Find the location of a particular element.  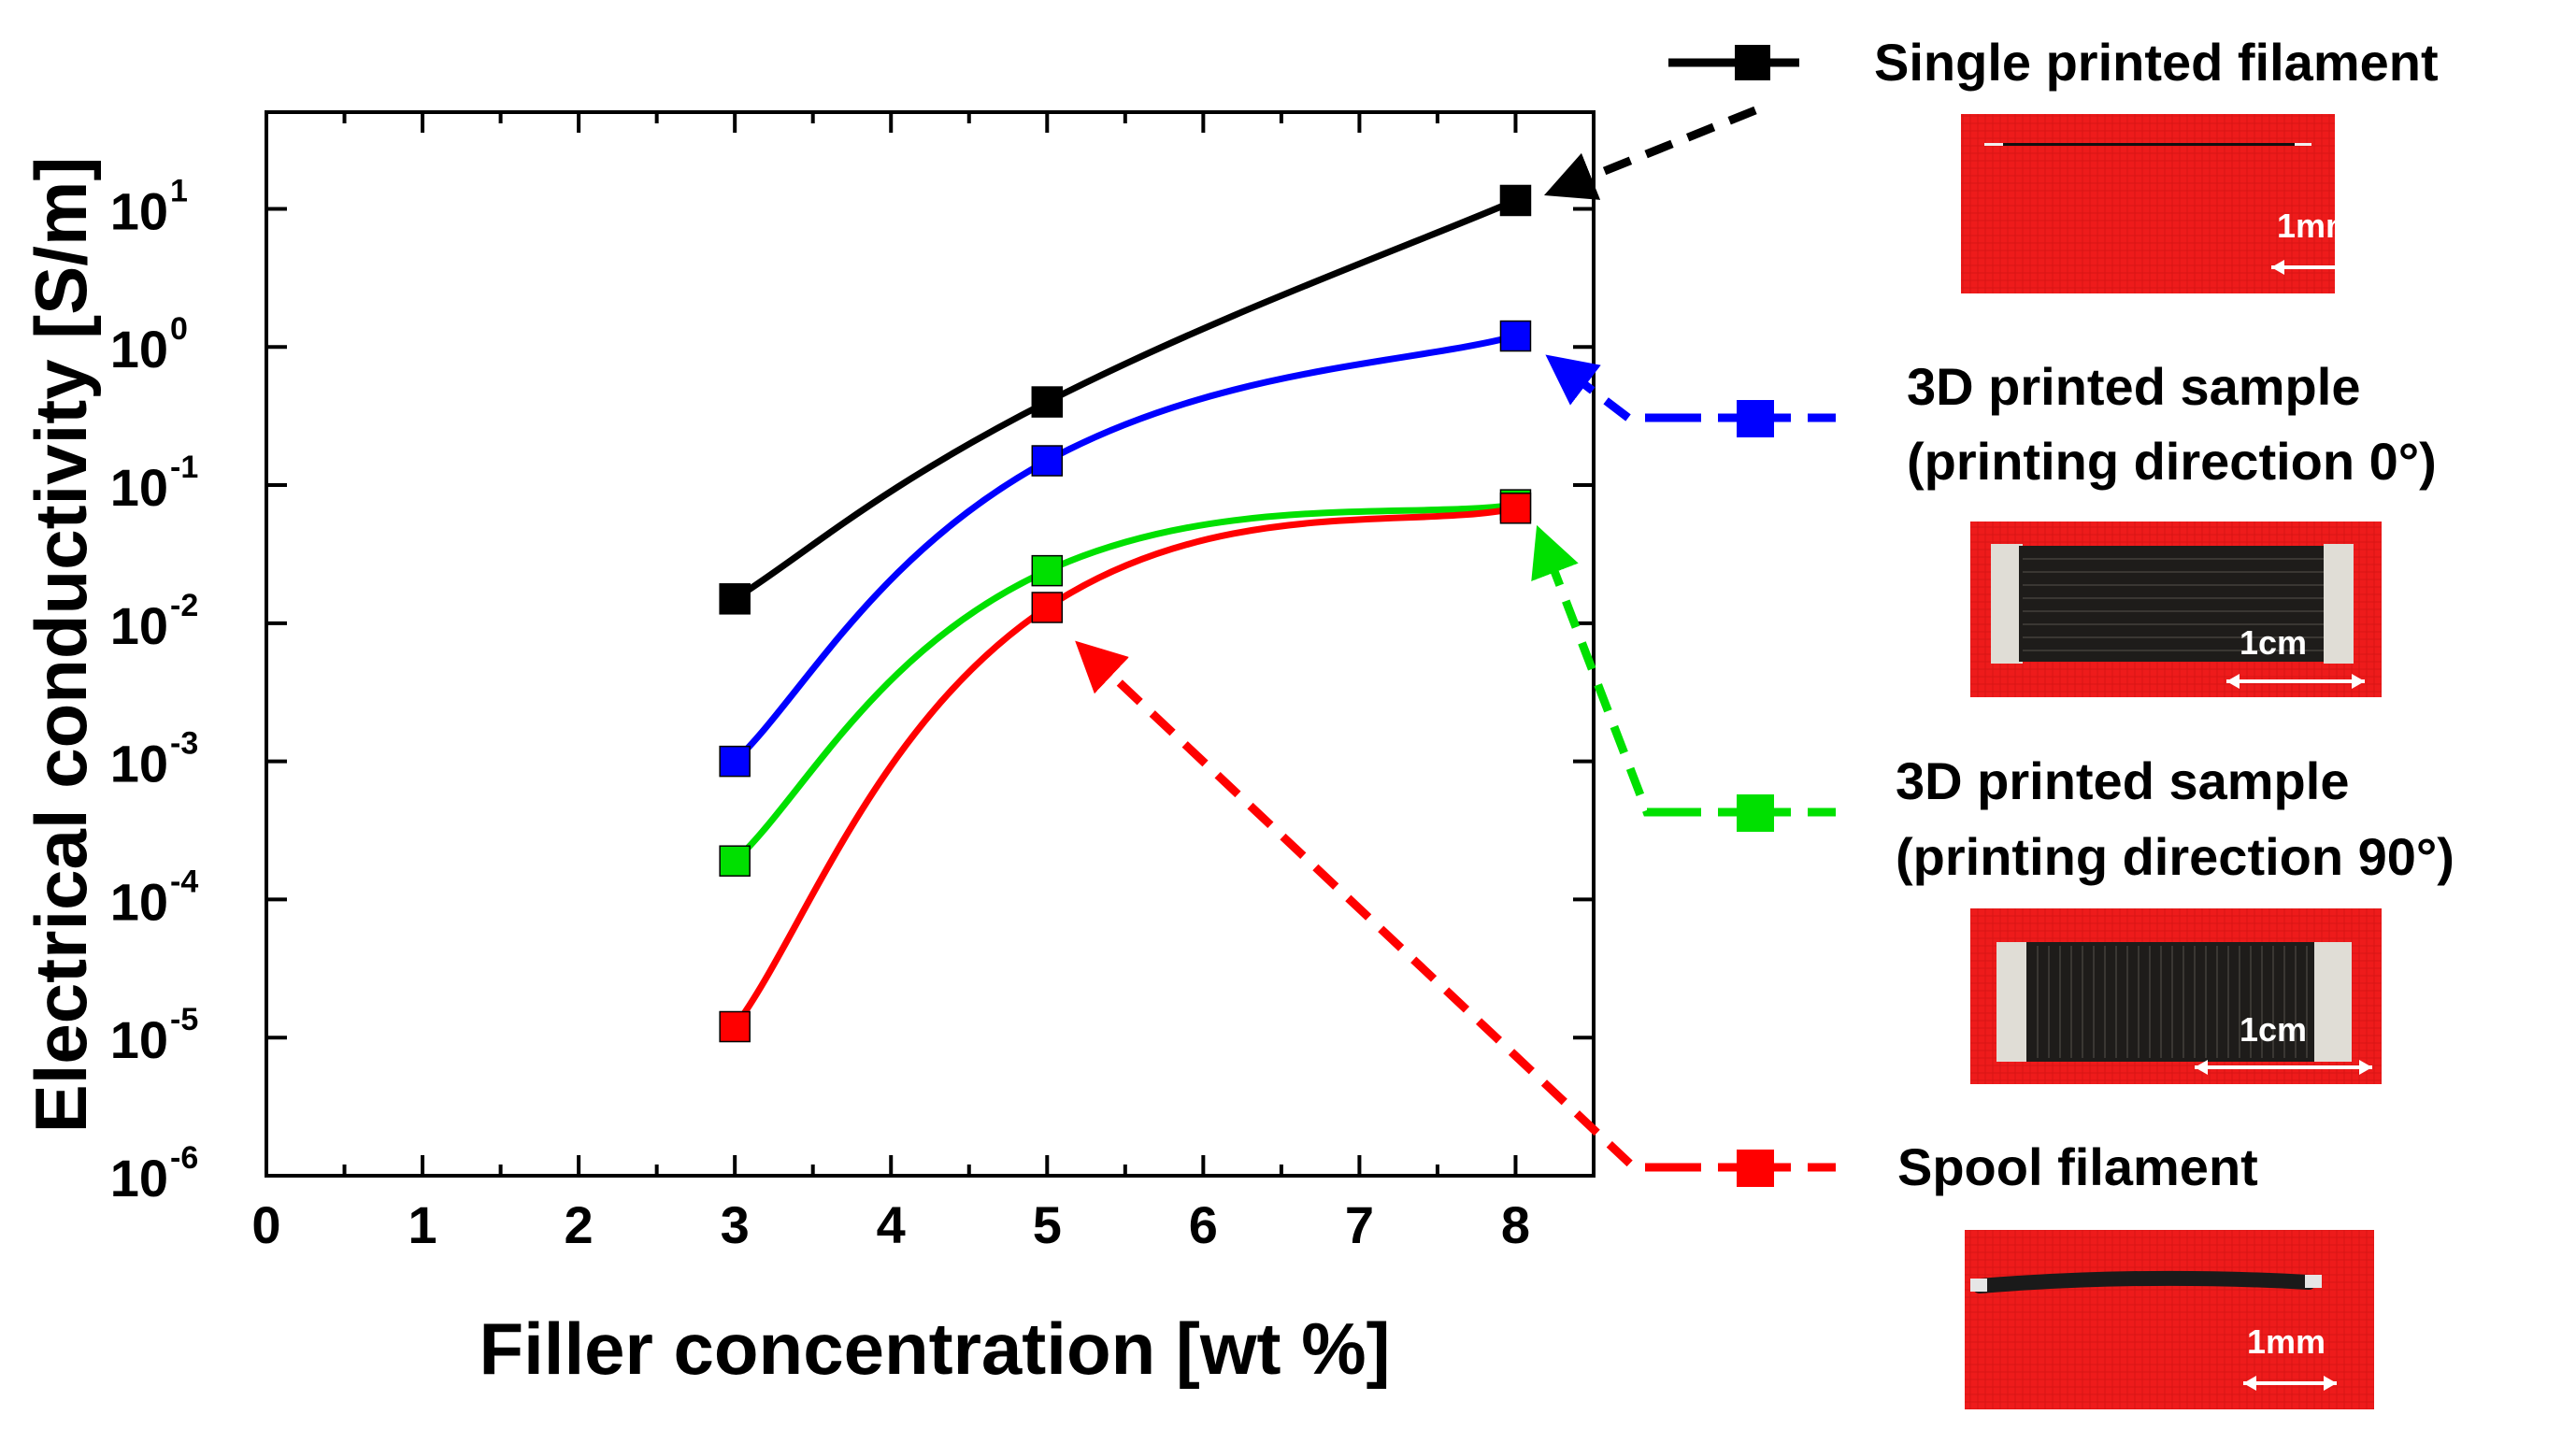

y-tick-label: 10 -2 is located at coordinates (154, 621).